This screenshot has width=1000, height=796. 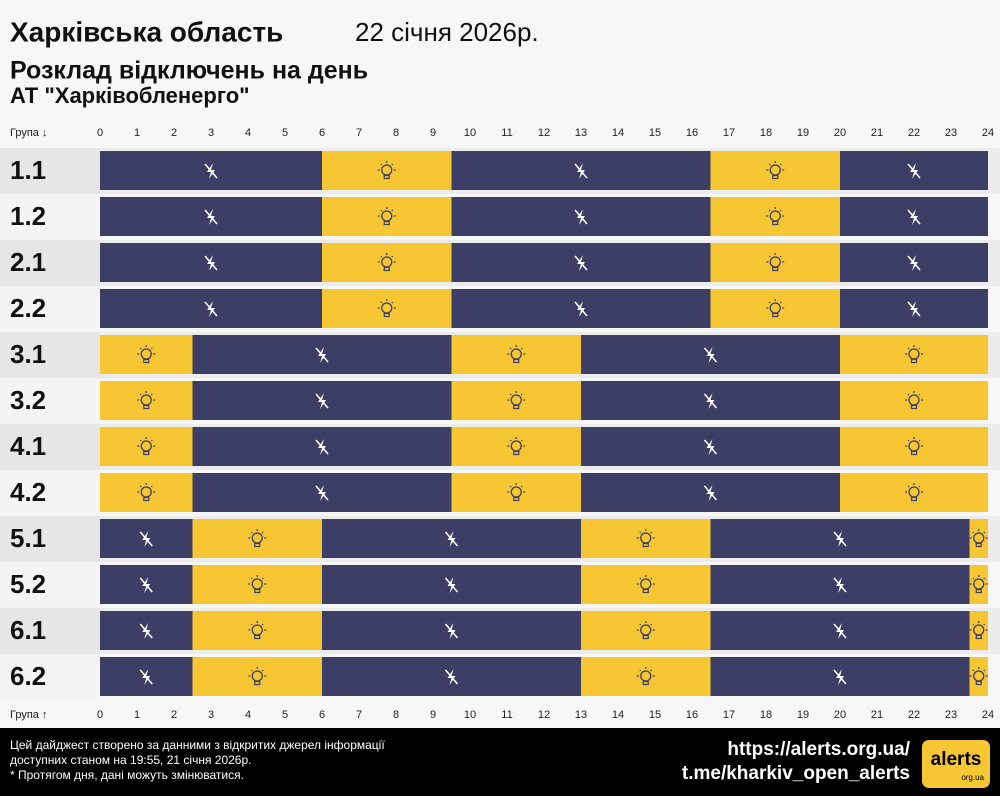 I want to click on x-tick-label: 1, so click(x=137, y=715).